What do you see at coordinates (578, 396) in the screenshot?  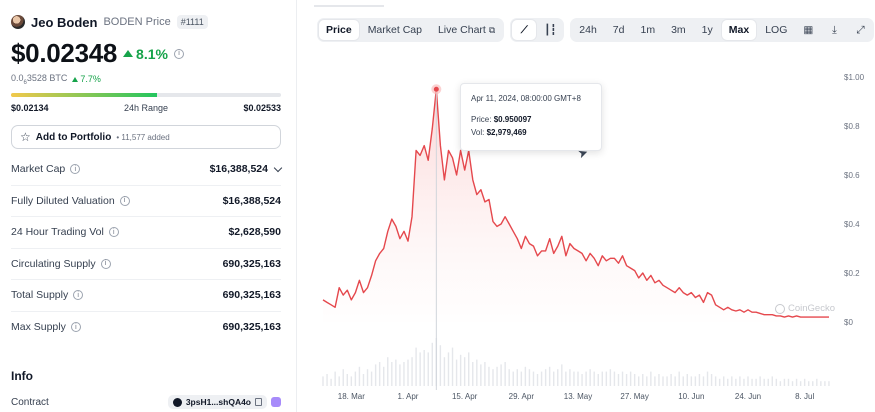 I see `x-tick-label: 13. May` at bounding box center [578, 396].